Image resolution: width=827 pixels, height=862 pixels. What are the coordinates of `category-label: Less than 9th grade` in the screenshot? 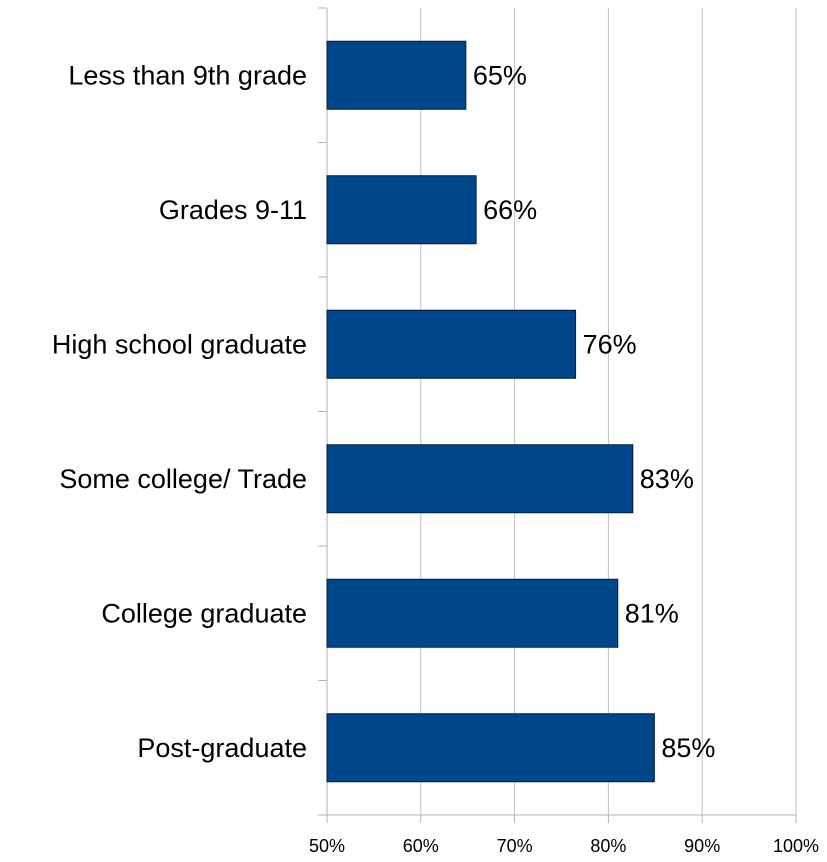 It's located at (187, 75).